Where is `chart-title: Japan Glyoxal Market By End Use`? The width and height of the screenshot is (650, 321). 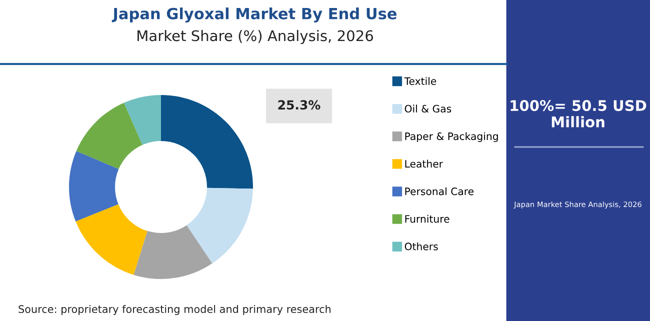
chart-title: Japan Glyoxal Market By End Use is located at coordinates (254, 15).